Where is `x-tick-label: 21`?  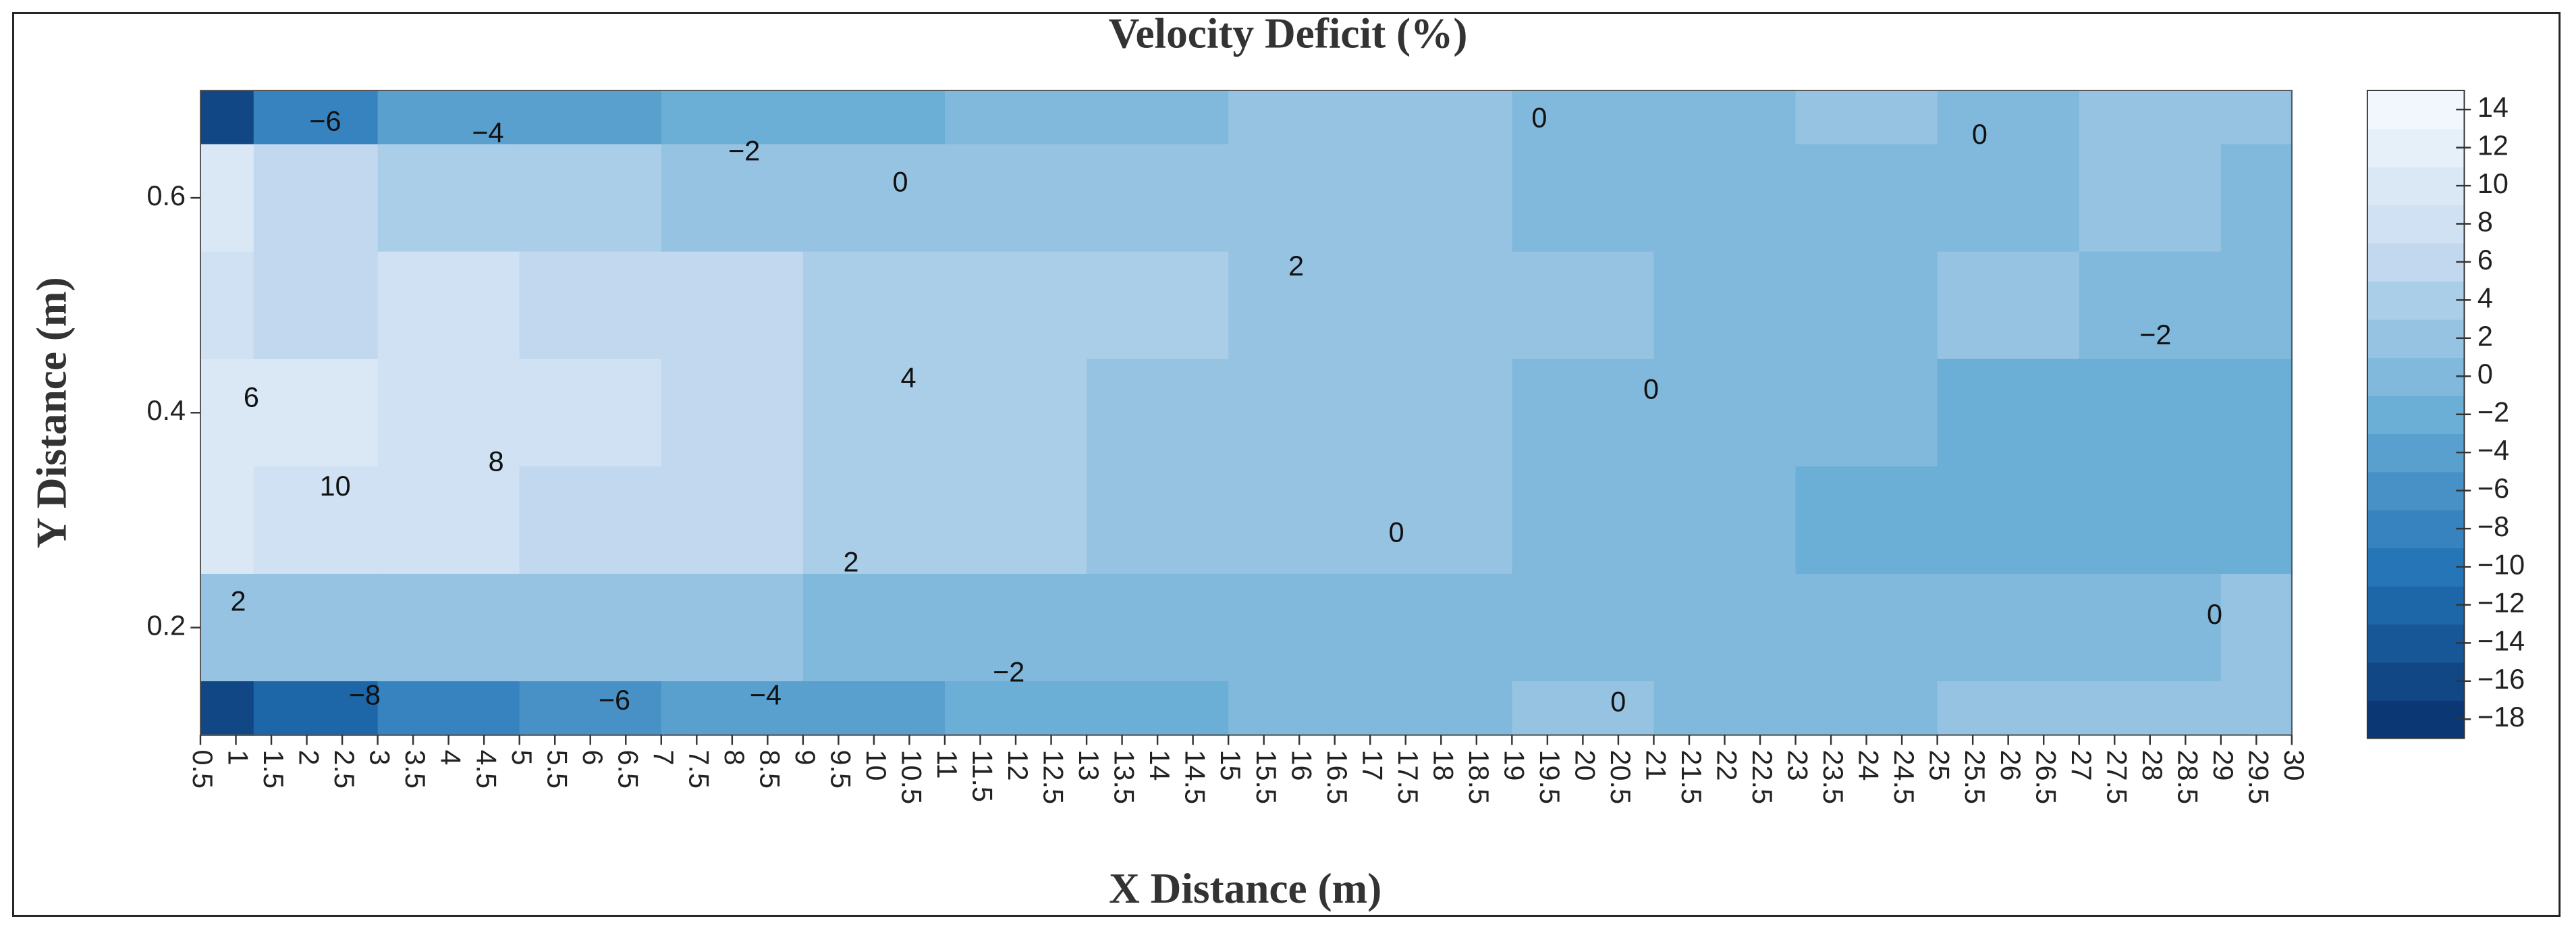 x-tick-label: 21 is located at coordinates (1657, 766).